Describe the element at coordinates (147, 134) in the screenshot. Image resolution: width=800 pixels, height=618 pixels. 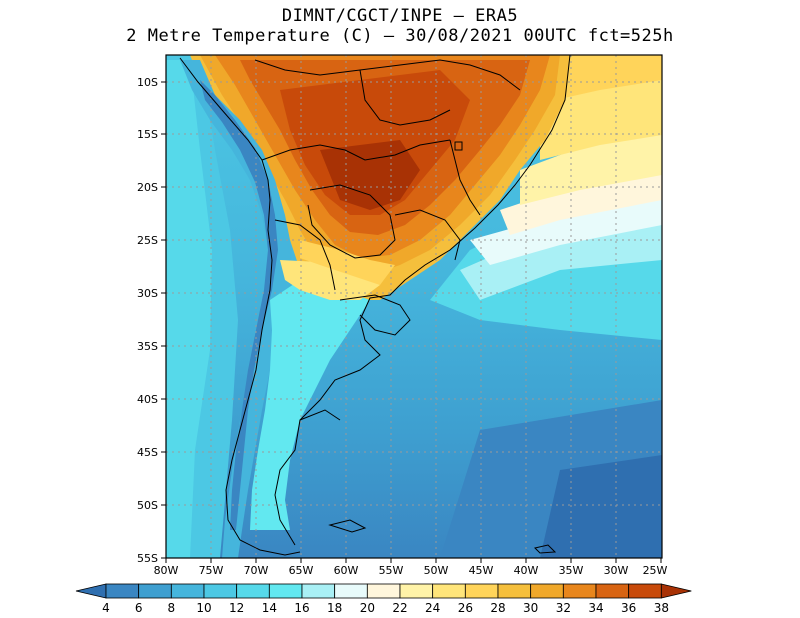
I see `y-tick-label: 15S` at that location.